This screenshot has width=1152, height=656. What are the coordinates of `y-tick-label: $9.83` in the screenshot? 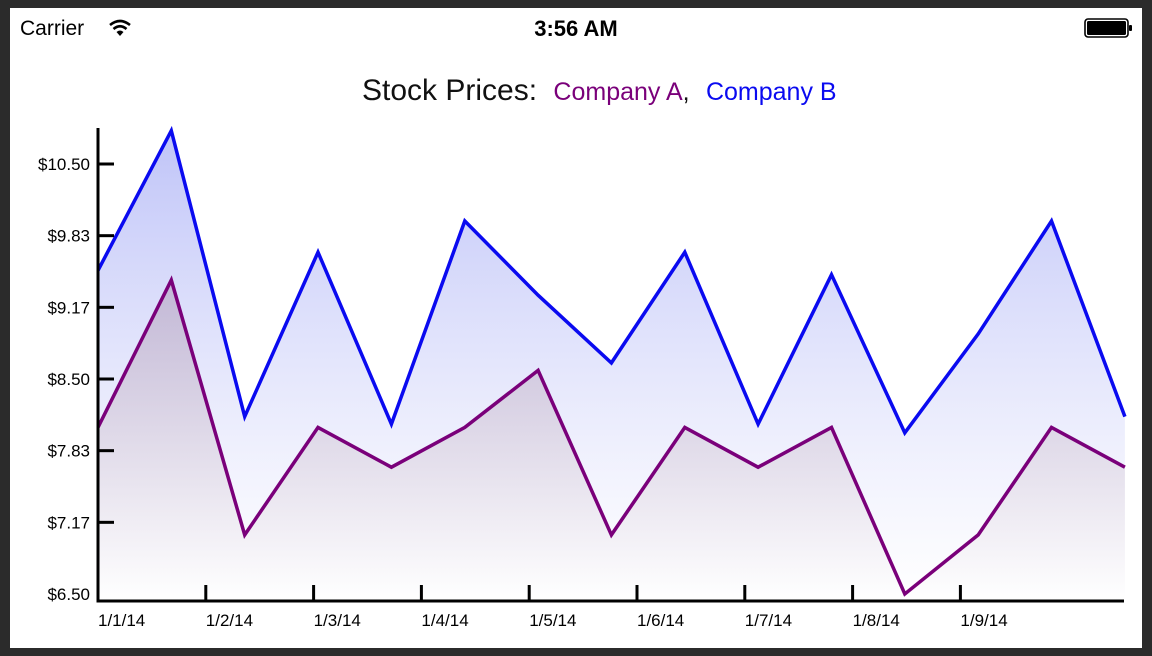 It's located at (68, 236).